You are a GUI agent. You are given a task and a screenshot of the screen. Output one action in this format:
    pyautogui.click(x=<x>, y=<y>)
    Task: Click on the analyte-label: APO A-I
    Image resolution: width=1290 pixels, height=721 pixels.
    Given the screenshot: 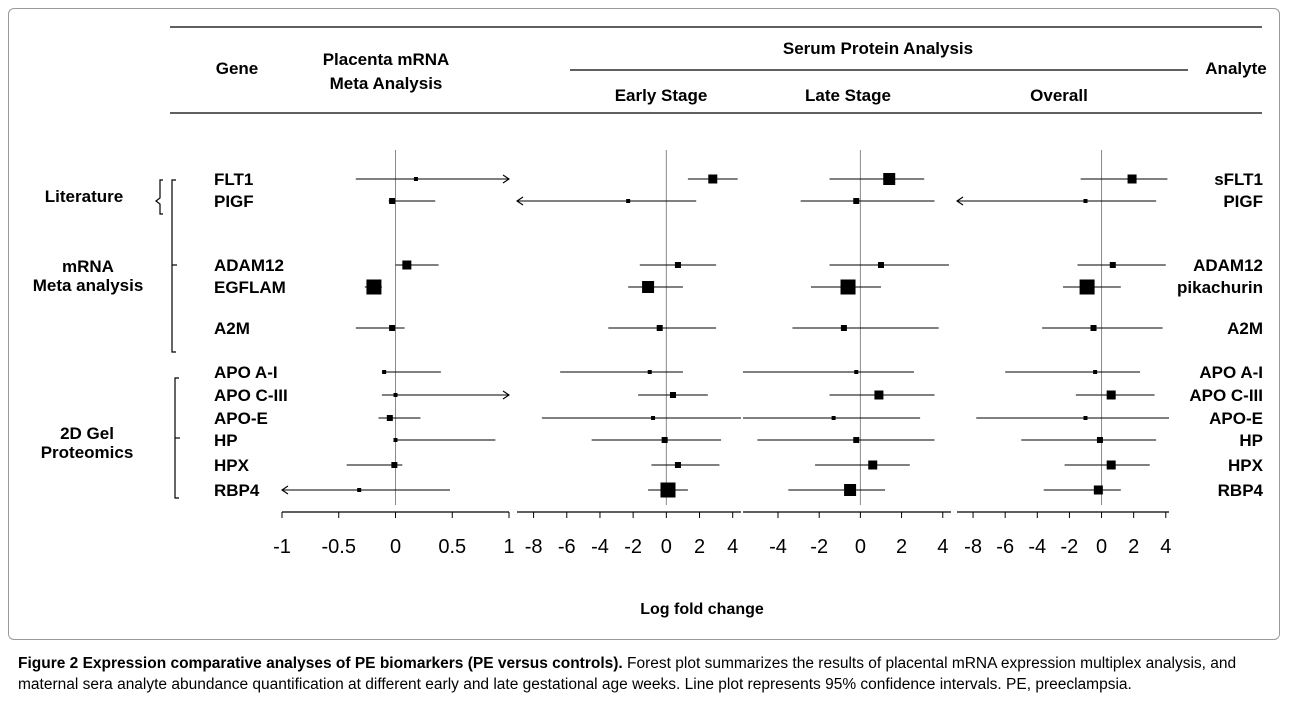 What is the action you would take?
    pyautogui.click(x=1231, y=372)
    